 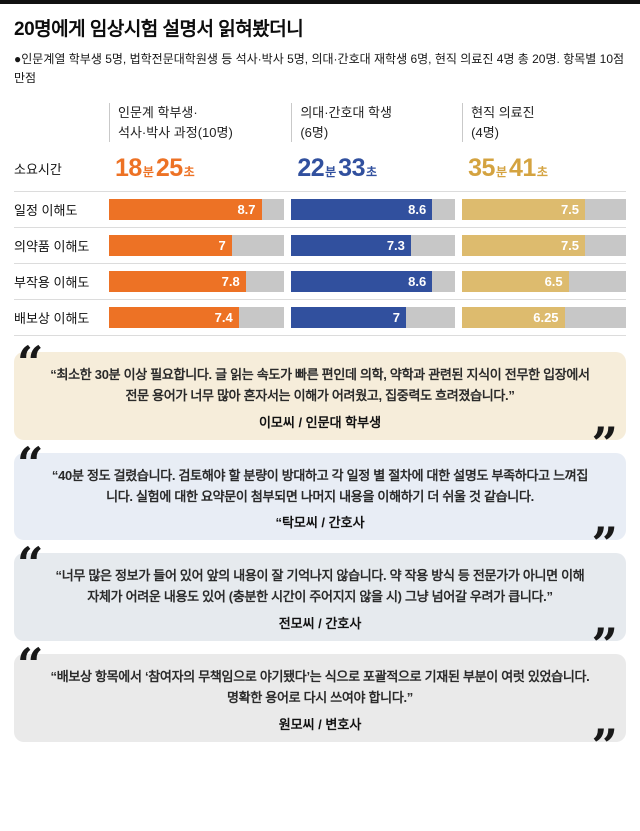 I want to click on quote-author: “탁모씨 / 간호사, so click(x=320, y=523).